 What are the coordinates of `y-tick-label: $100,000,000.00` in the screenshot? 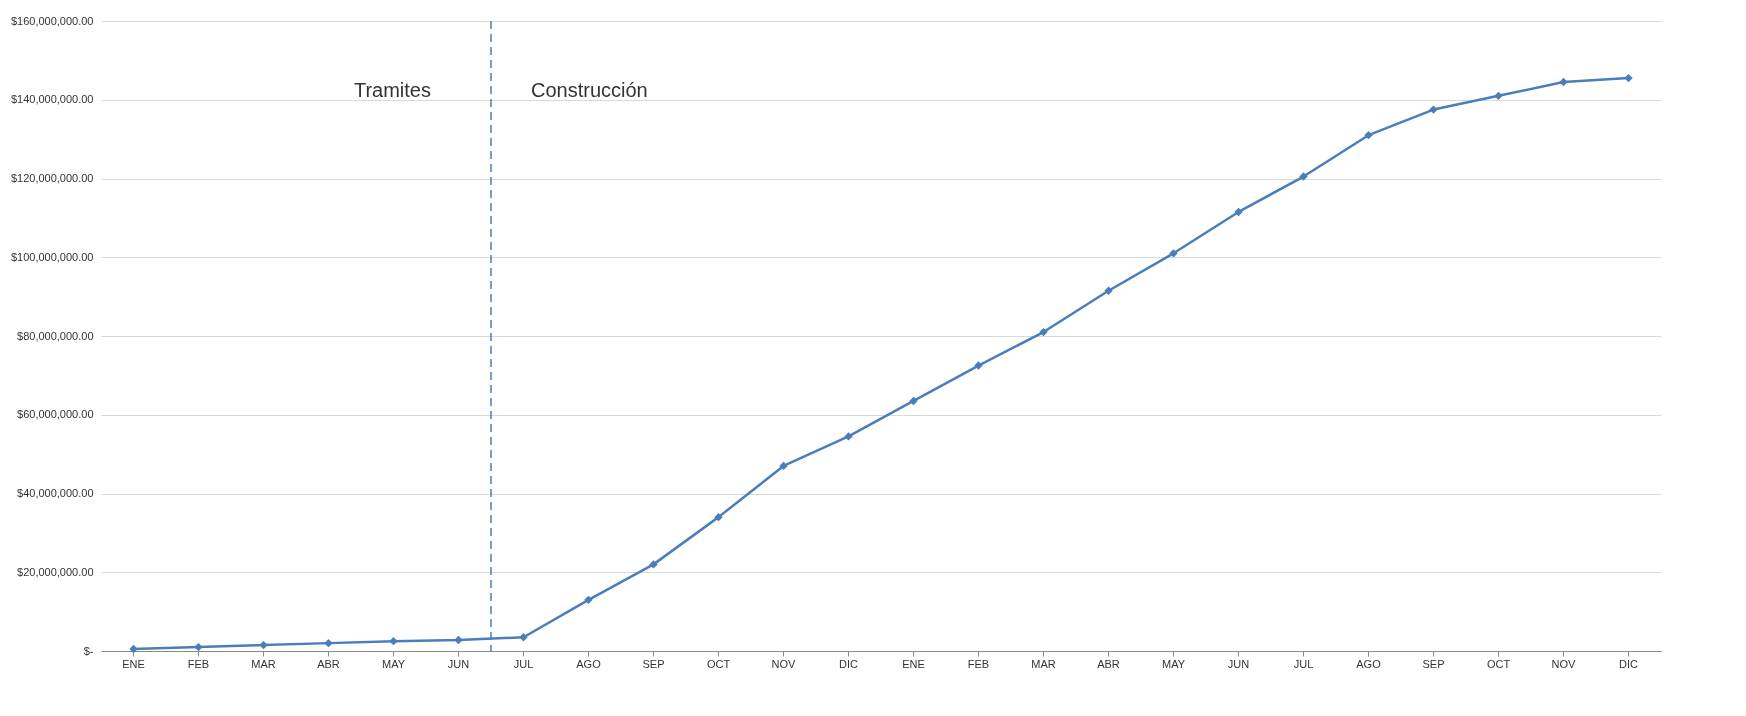 It's located at (52, 256).